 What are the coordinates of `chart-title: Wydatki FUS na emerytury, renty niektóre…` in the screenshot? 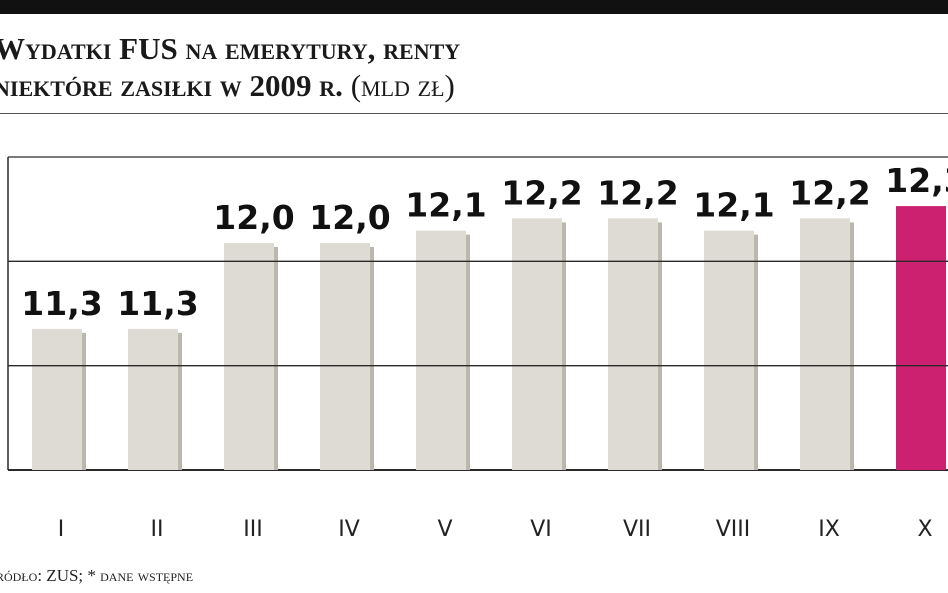 It's located at (230, 67).